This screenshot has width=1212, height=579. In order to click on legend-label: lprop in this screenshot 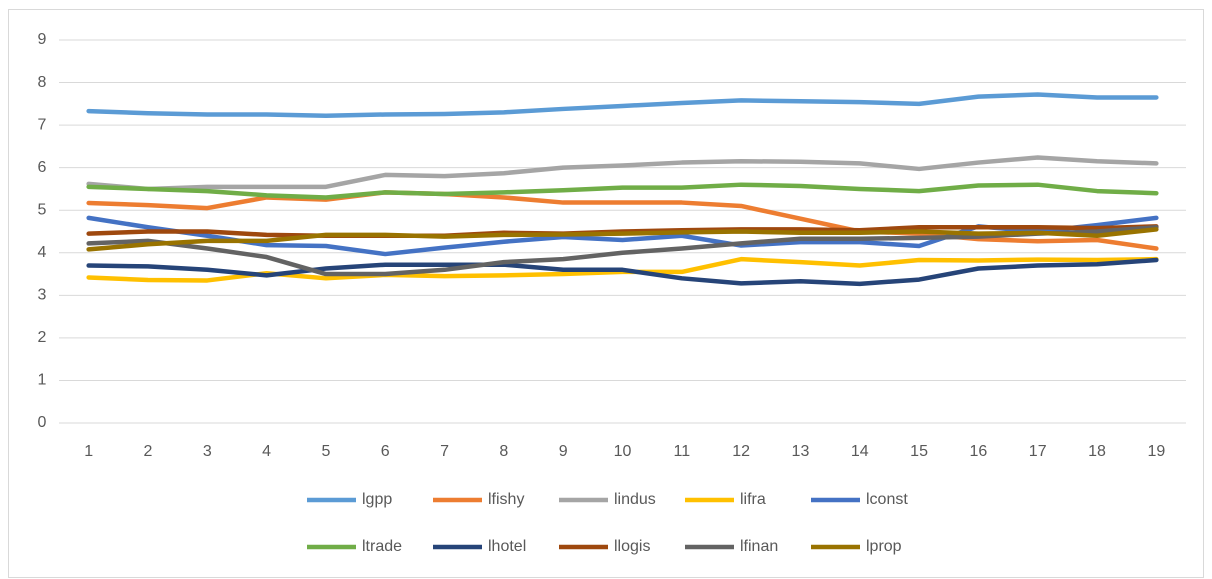, I will do `click(884, 546)`.